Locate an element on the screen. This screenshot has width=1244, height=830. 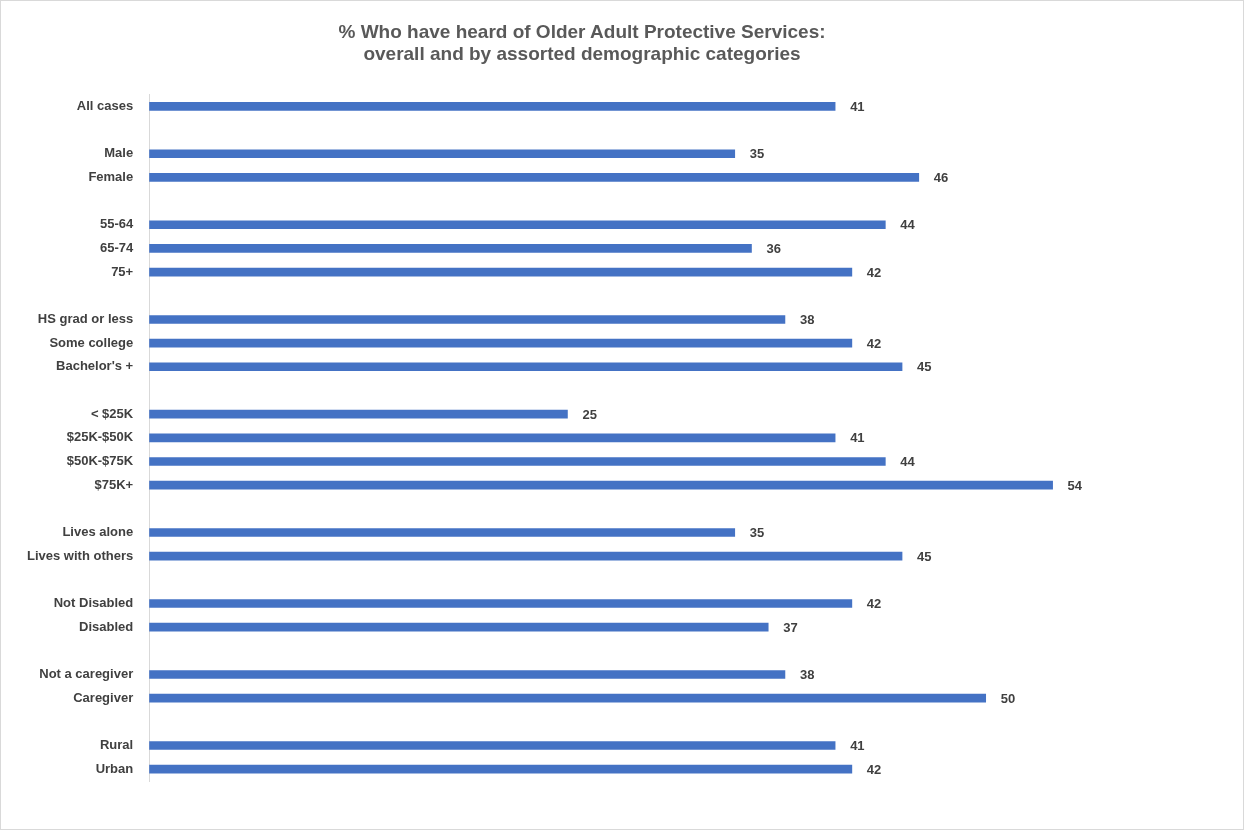
y-tick-label: Urban is located at coordinates (114, 768).